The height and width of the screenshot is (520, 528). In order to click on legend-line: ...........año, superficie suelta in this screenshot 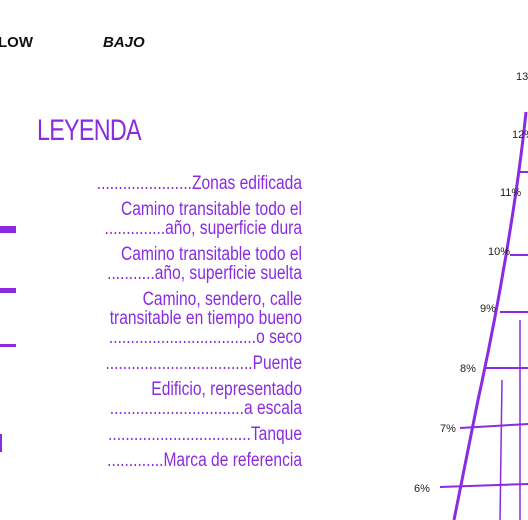, I will do `click(204, 273)`.